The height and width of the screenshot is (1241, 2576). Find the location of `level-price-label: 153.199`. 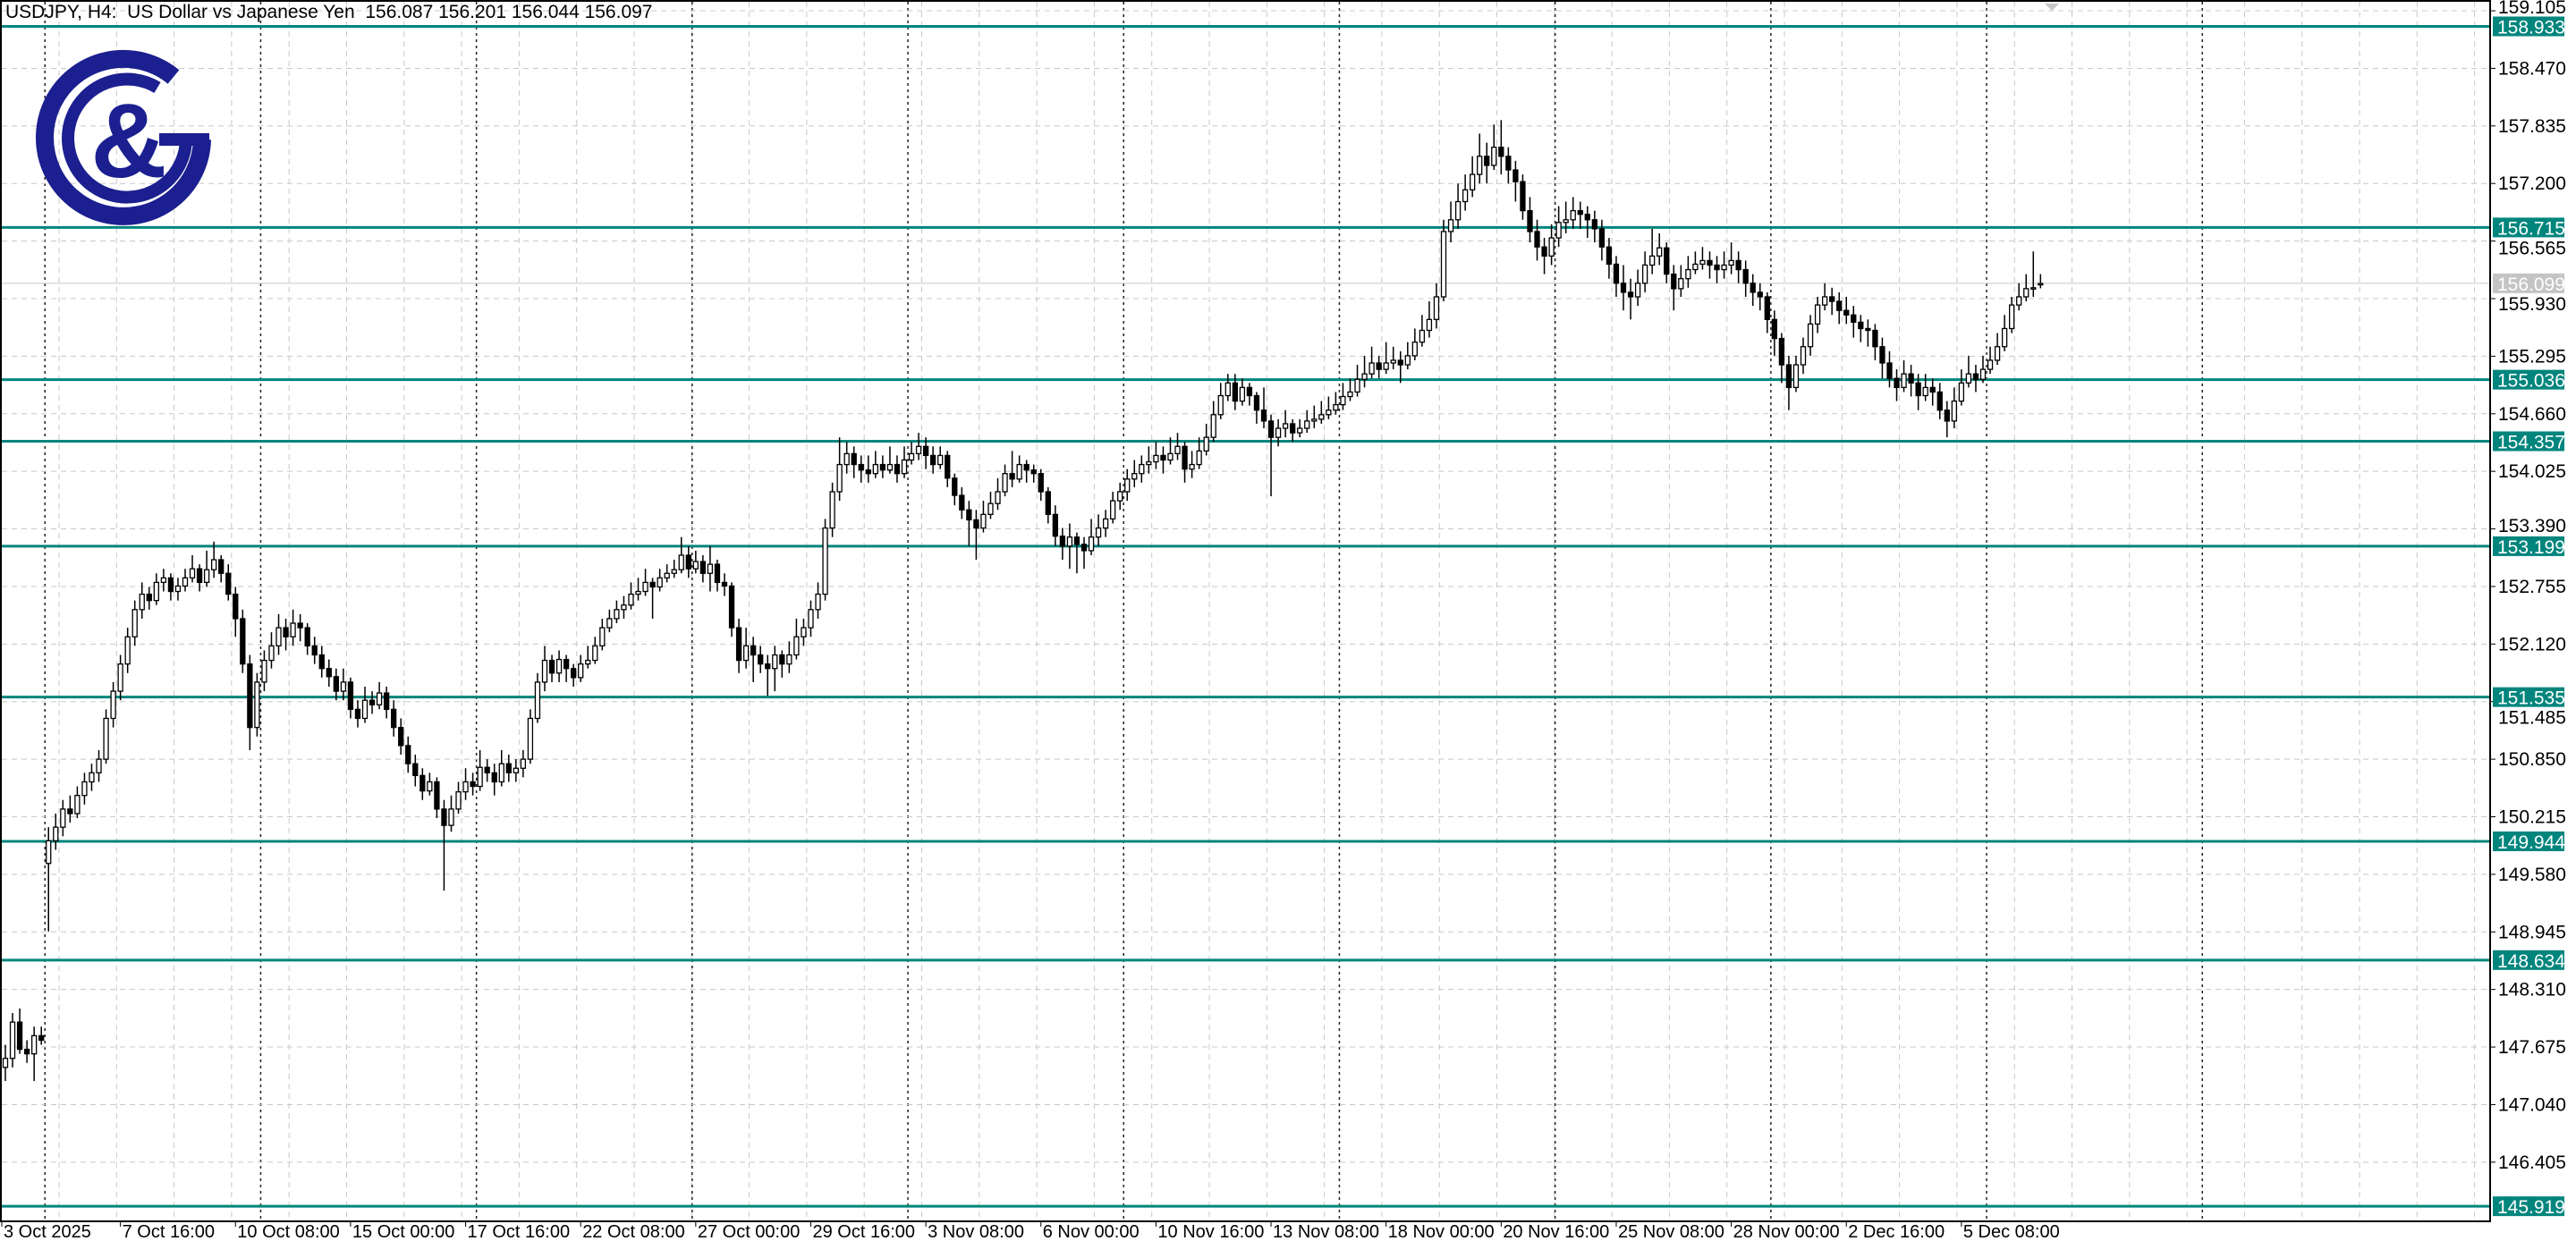

level-price-label: 153.199 is located at coordinates (2531, 547).